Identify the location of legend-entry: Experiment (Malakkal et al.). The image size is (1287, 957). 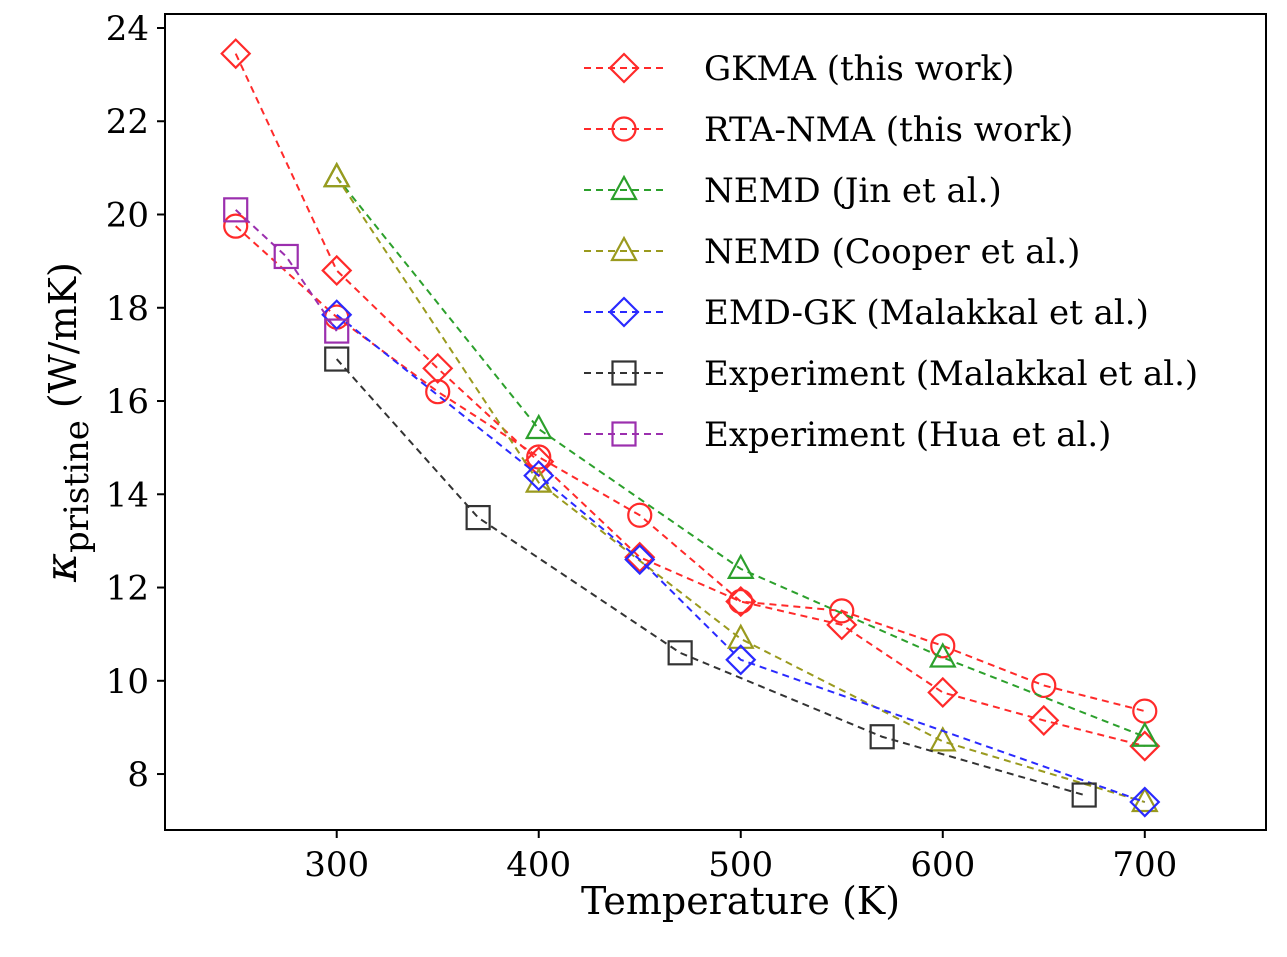
(891, 374).